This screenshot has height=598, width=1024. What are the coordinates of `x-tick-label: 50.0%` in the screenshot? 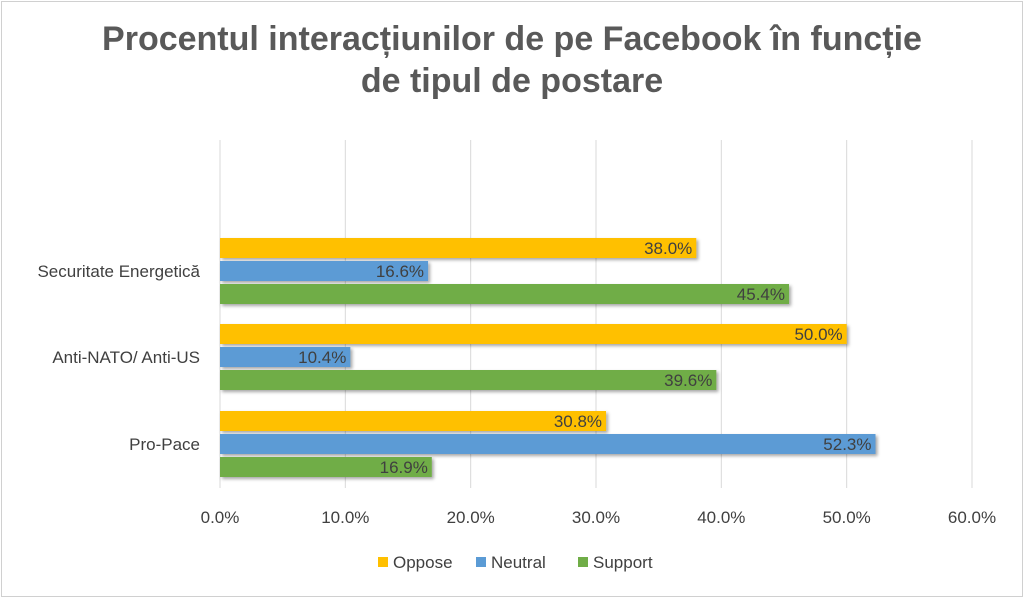 It's located at (847, 517).